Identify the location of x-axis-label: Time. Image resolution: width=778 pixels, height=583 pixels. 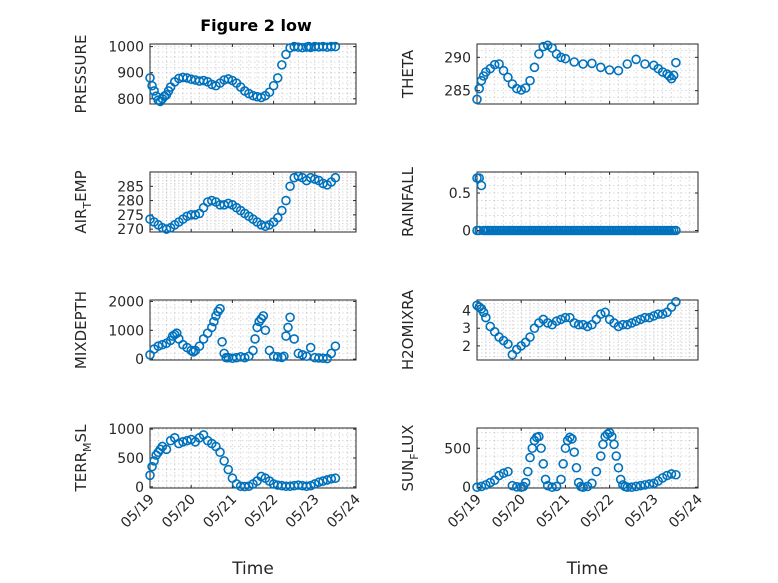
(252, 569).